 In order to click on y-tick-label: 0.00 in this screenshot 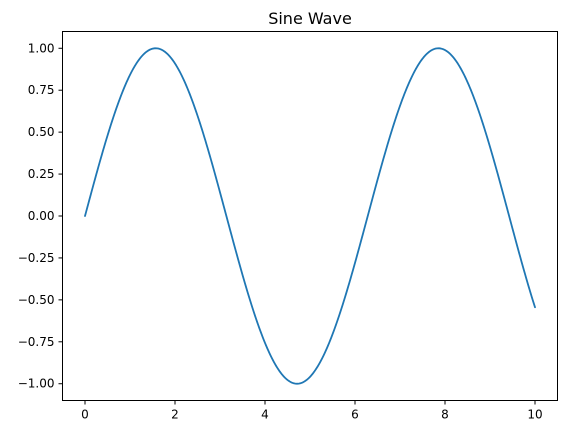, I will do `click(41, 216)`.